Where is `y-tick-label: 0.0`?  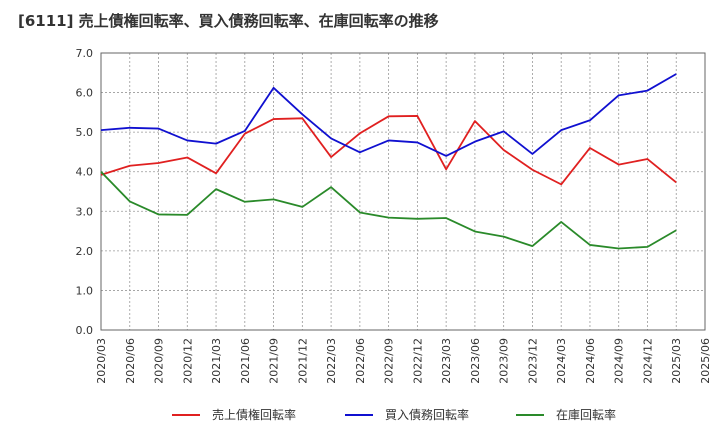 y-tick-label: 0.0 is located at coordinates (85, 330).